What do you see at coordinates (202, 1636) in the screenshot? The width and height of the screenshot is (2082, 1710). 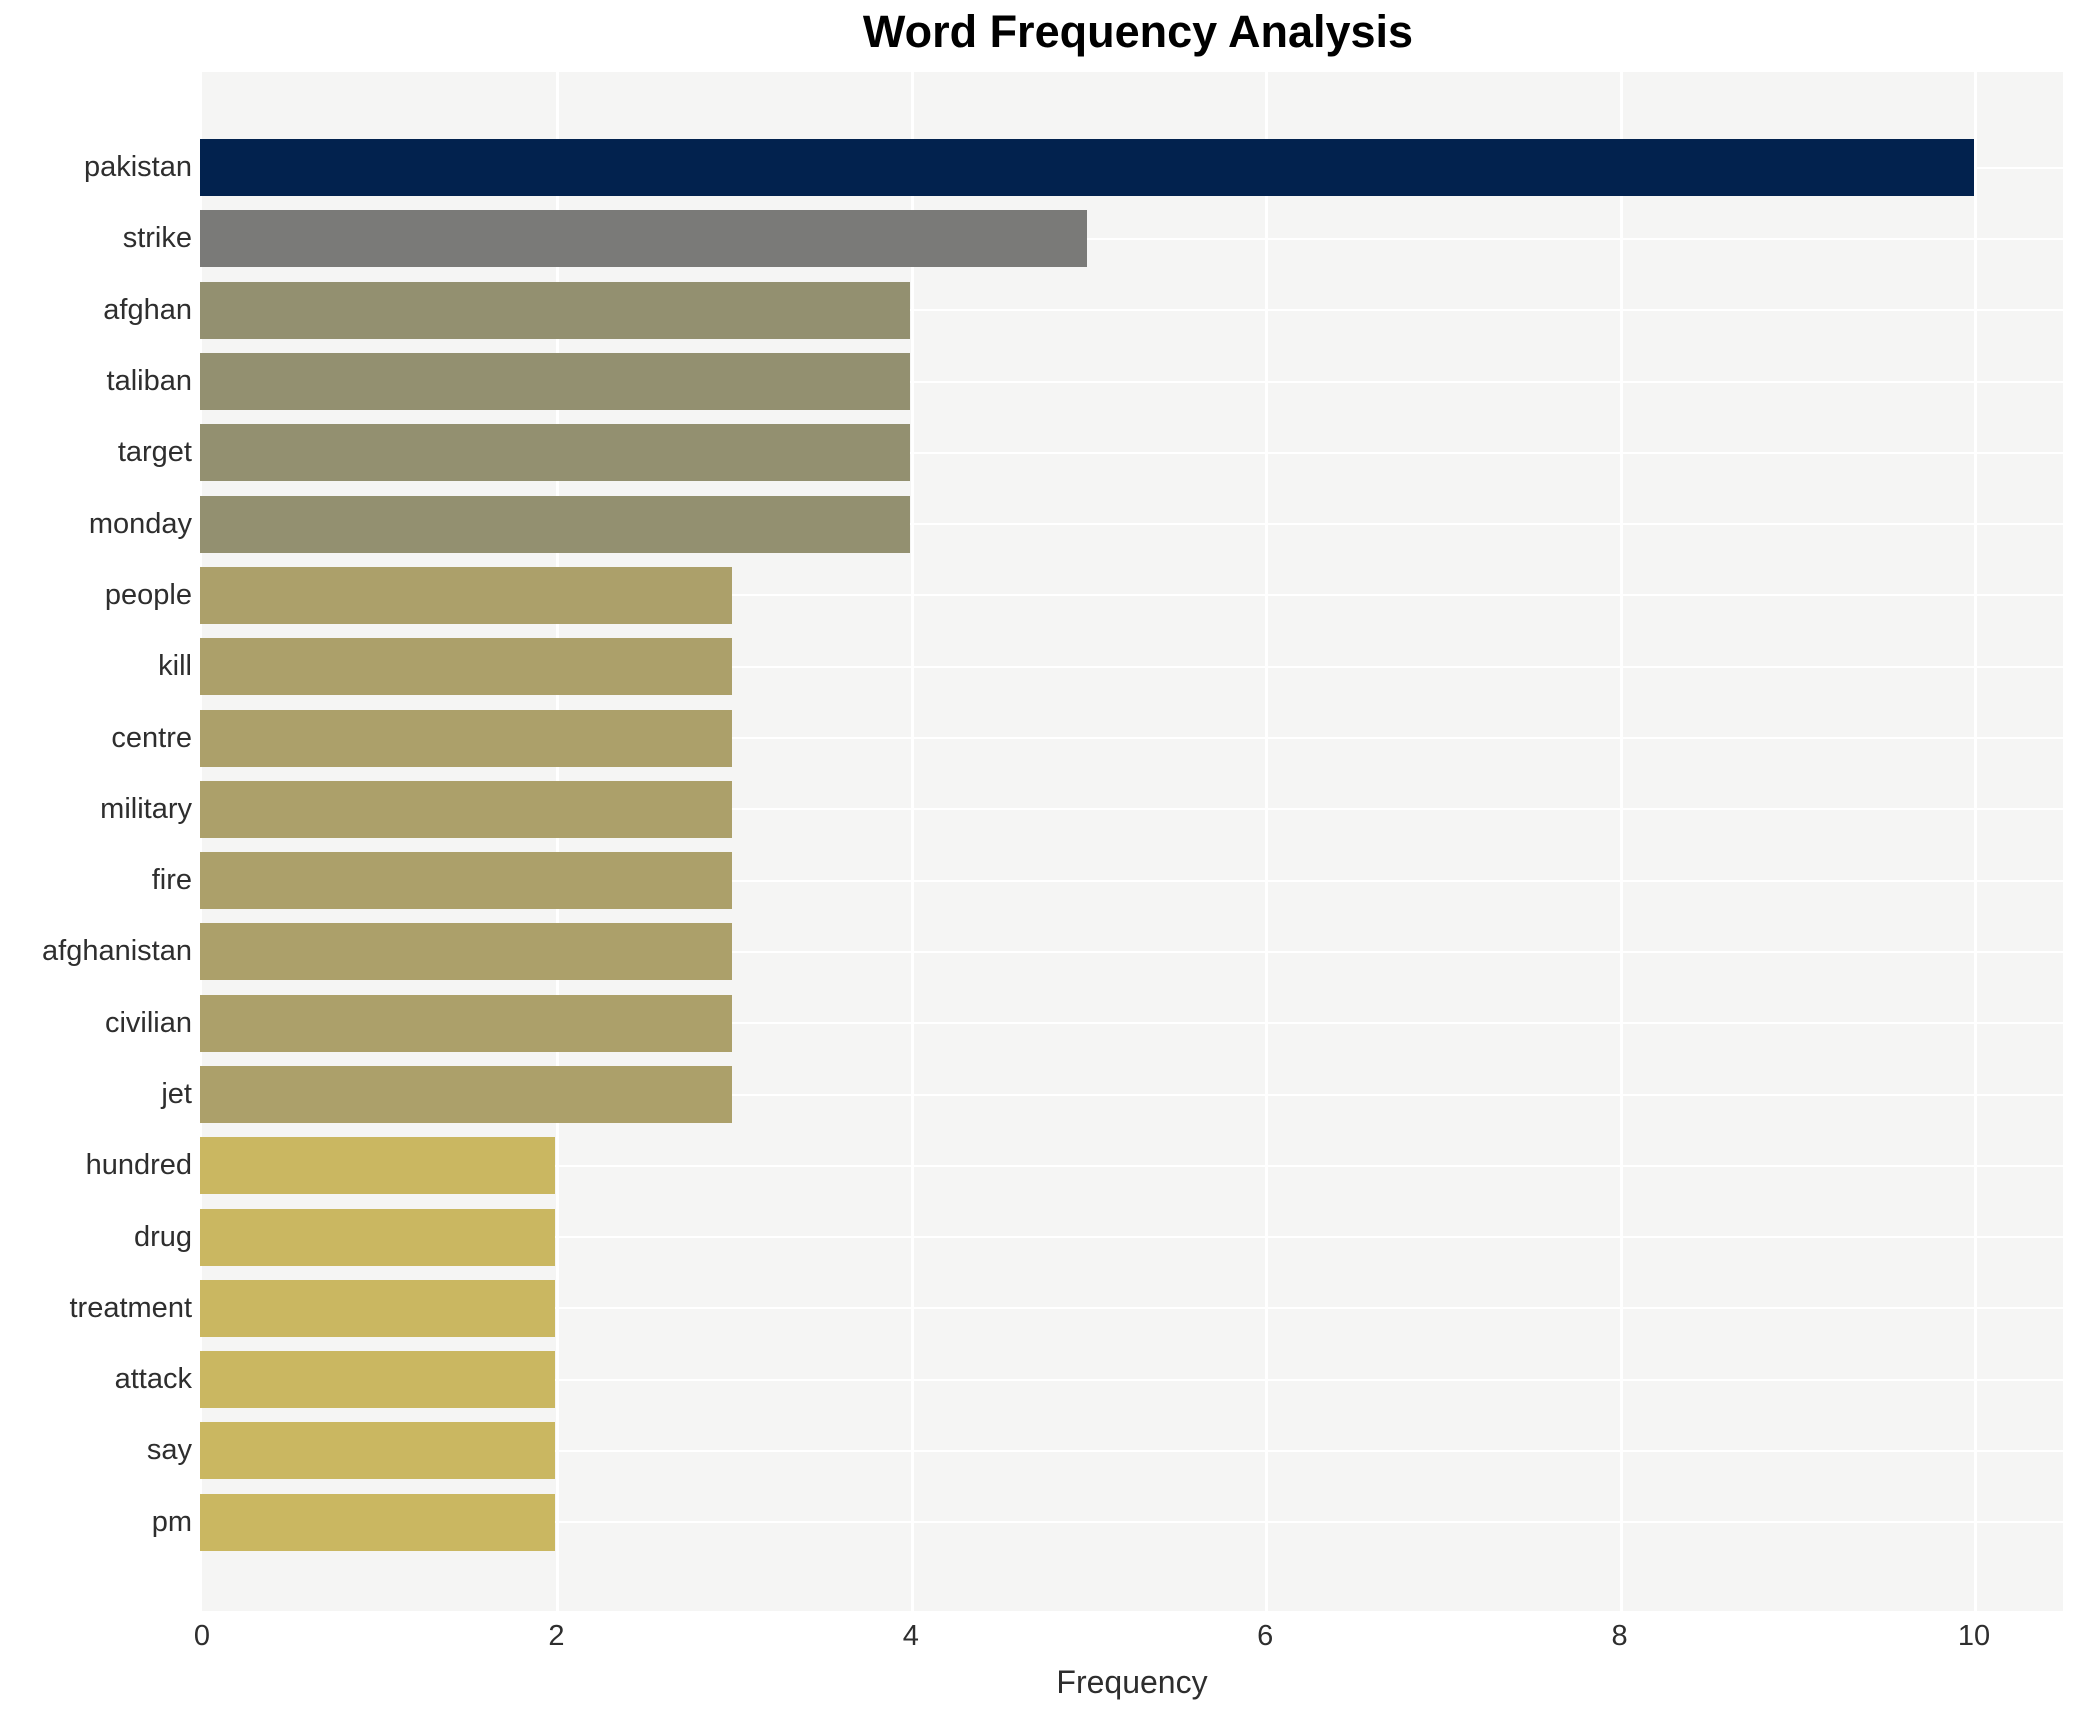 I see `x-tick-label: 0` at bounding box center [202, 1636].